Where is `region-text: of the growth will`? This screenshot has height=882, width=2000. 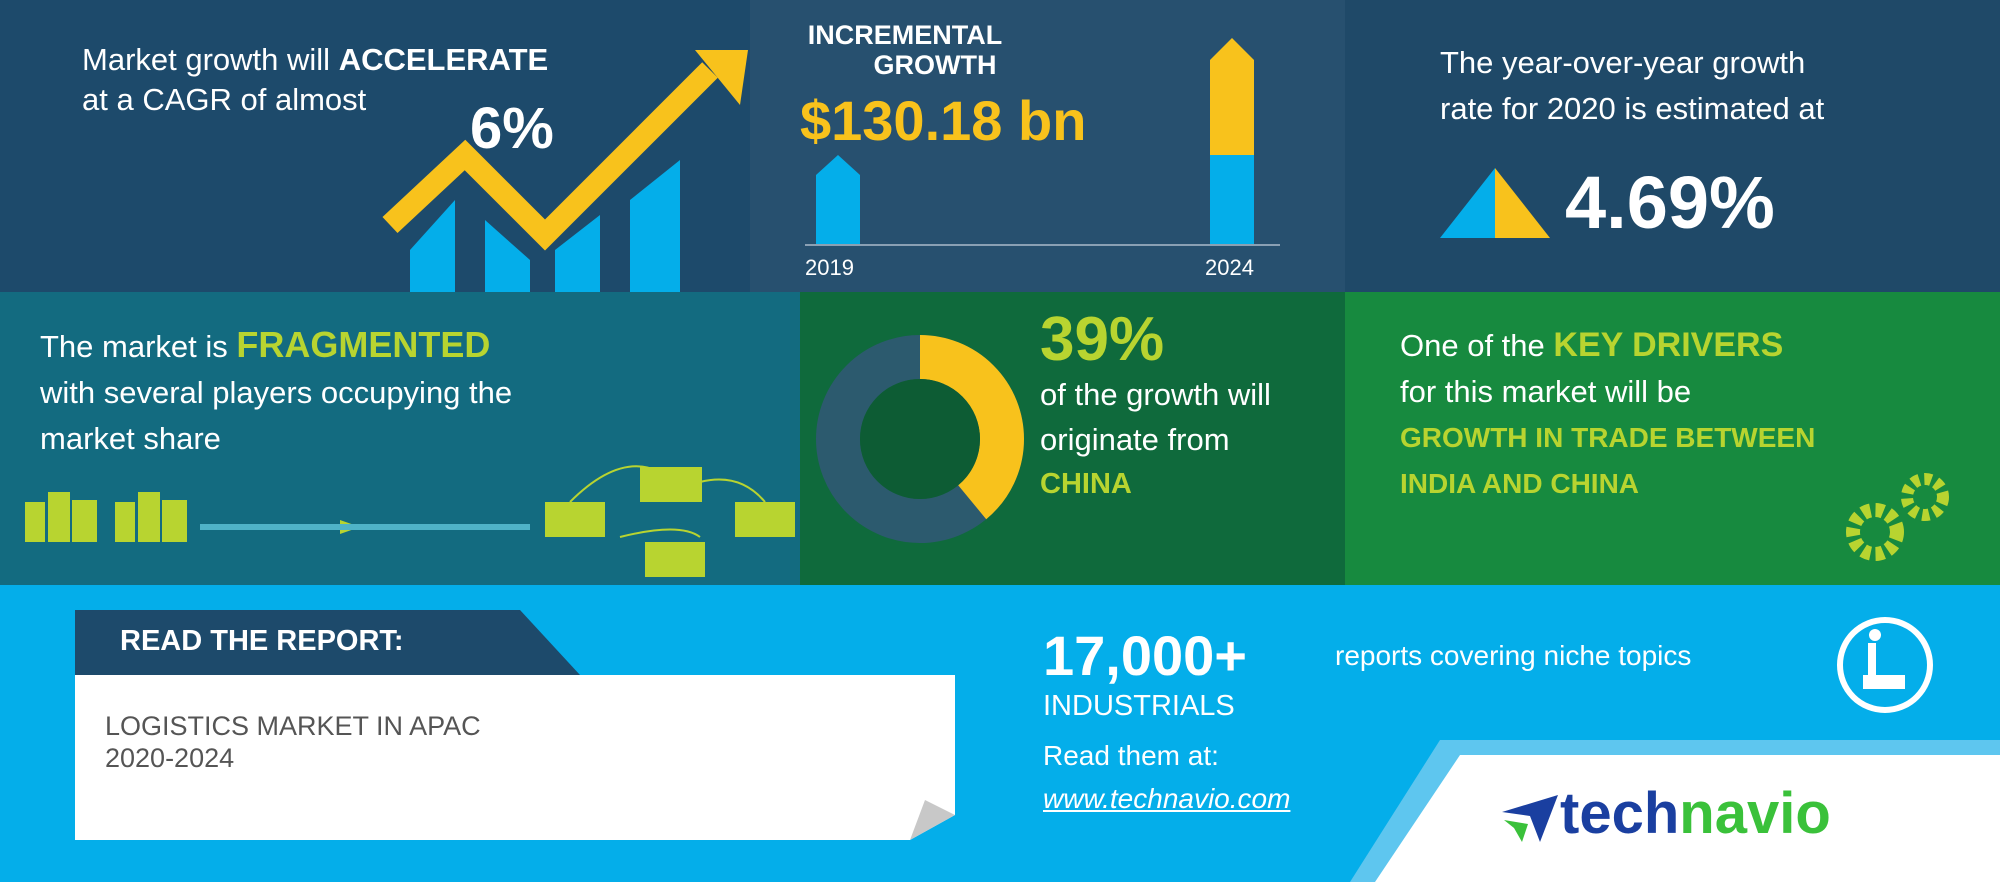 region-text: of the growth will is located at coordinates (1155, 394).